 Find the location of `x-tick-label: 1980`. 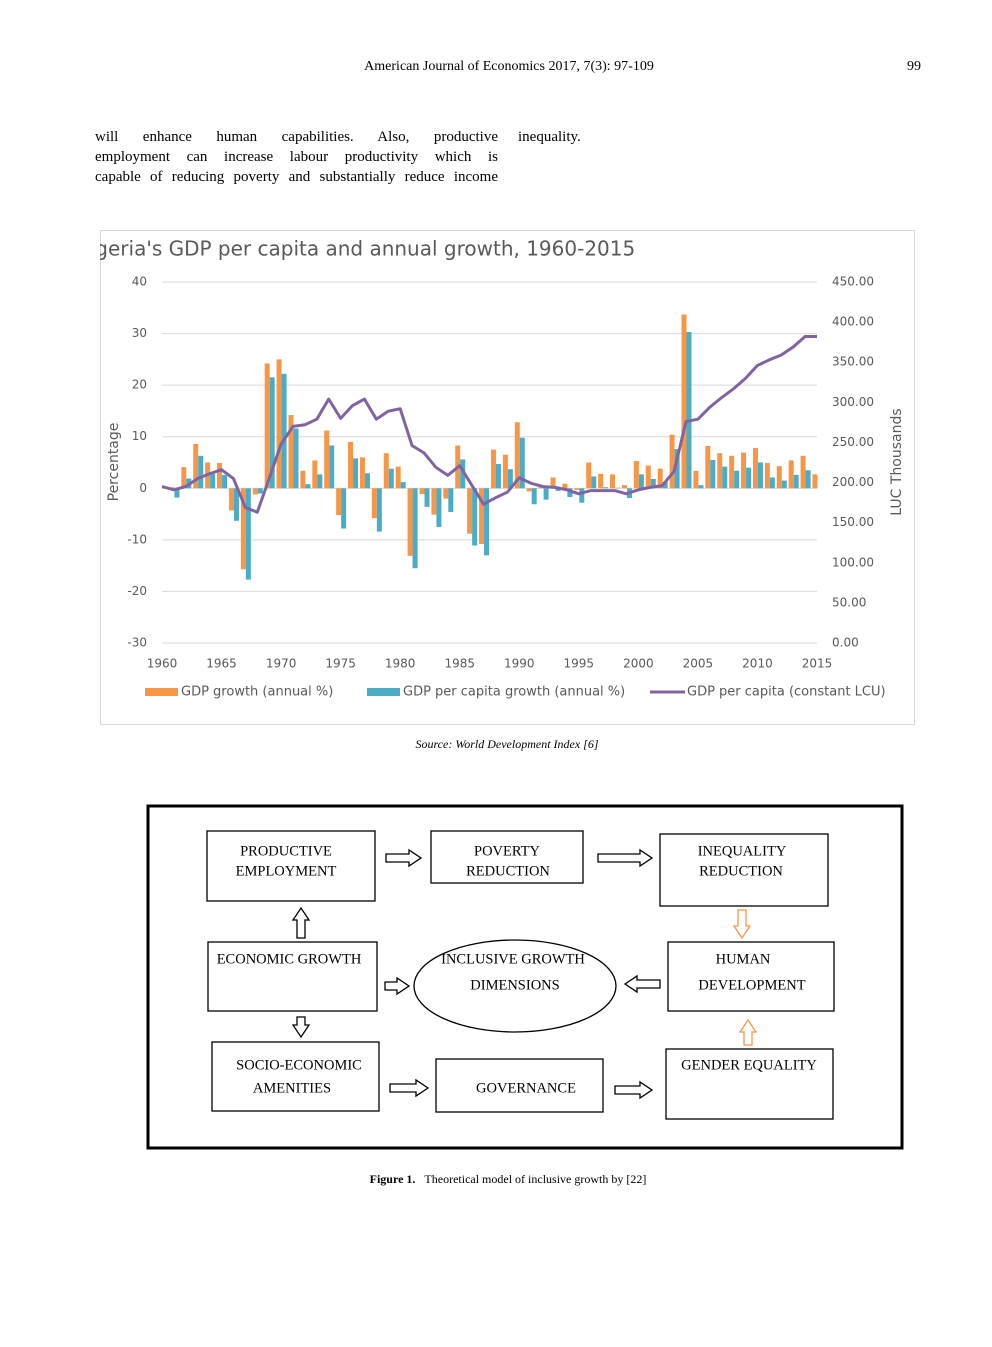

x-tick-label: 1980 is located at coordinates (400, 664).